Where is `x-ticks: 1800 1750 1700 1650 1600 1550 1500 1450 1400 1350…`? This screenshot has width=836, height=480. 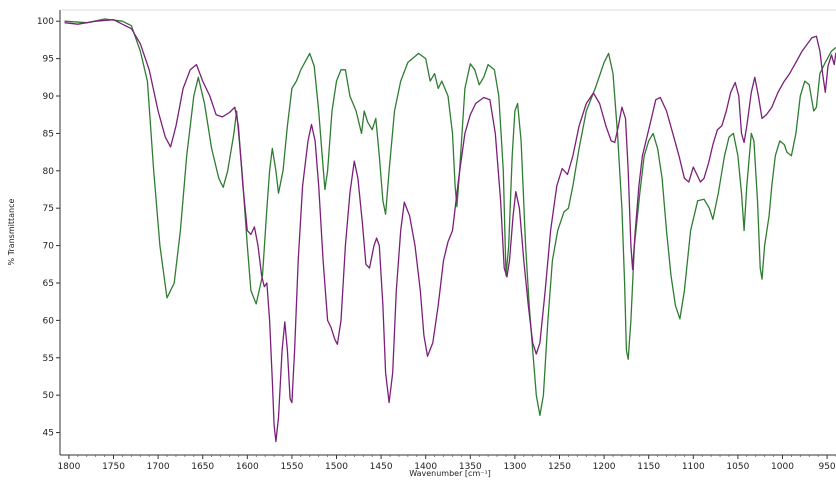
x-ticks: 1800 1750 1700 1650 1600 1550 1500 1450 1400 1350… is located at coordinates (446, 463).